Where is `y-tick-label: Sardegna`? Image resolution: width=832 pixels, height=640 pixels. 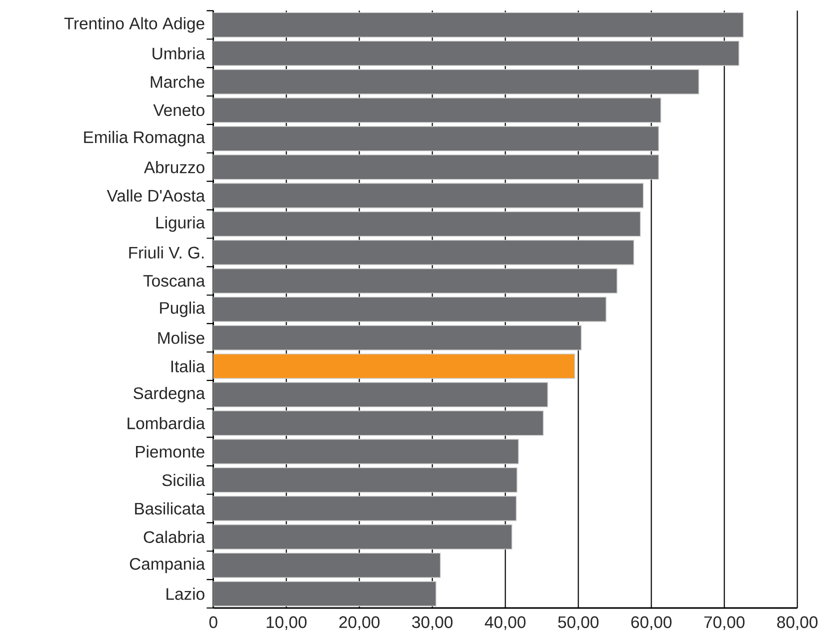 y-tick-label: Sardegna is located at coordinates (170, 394).